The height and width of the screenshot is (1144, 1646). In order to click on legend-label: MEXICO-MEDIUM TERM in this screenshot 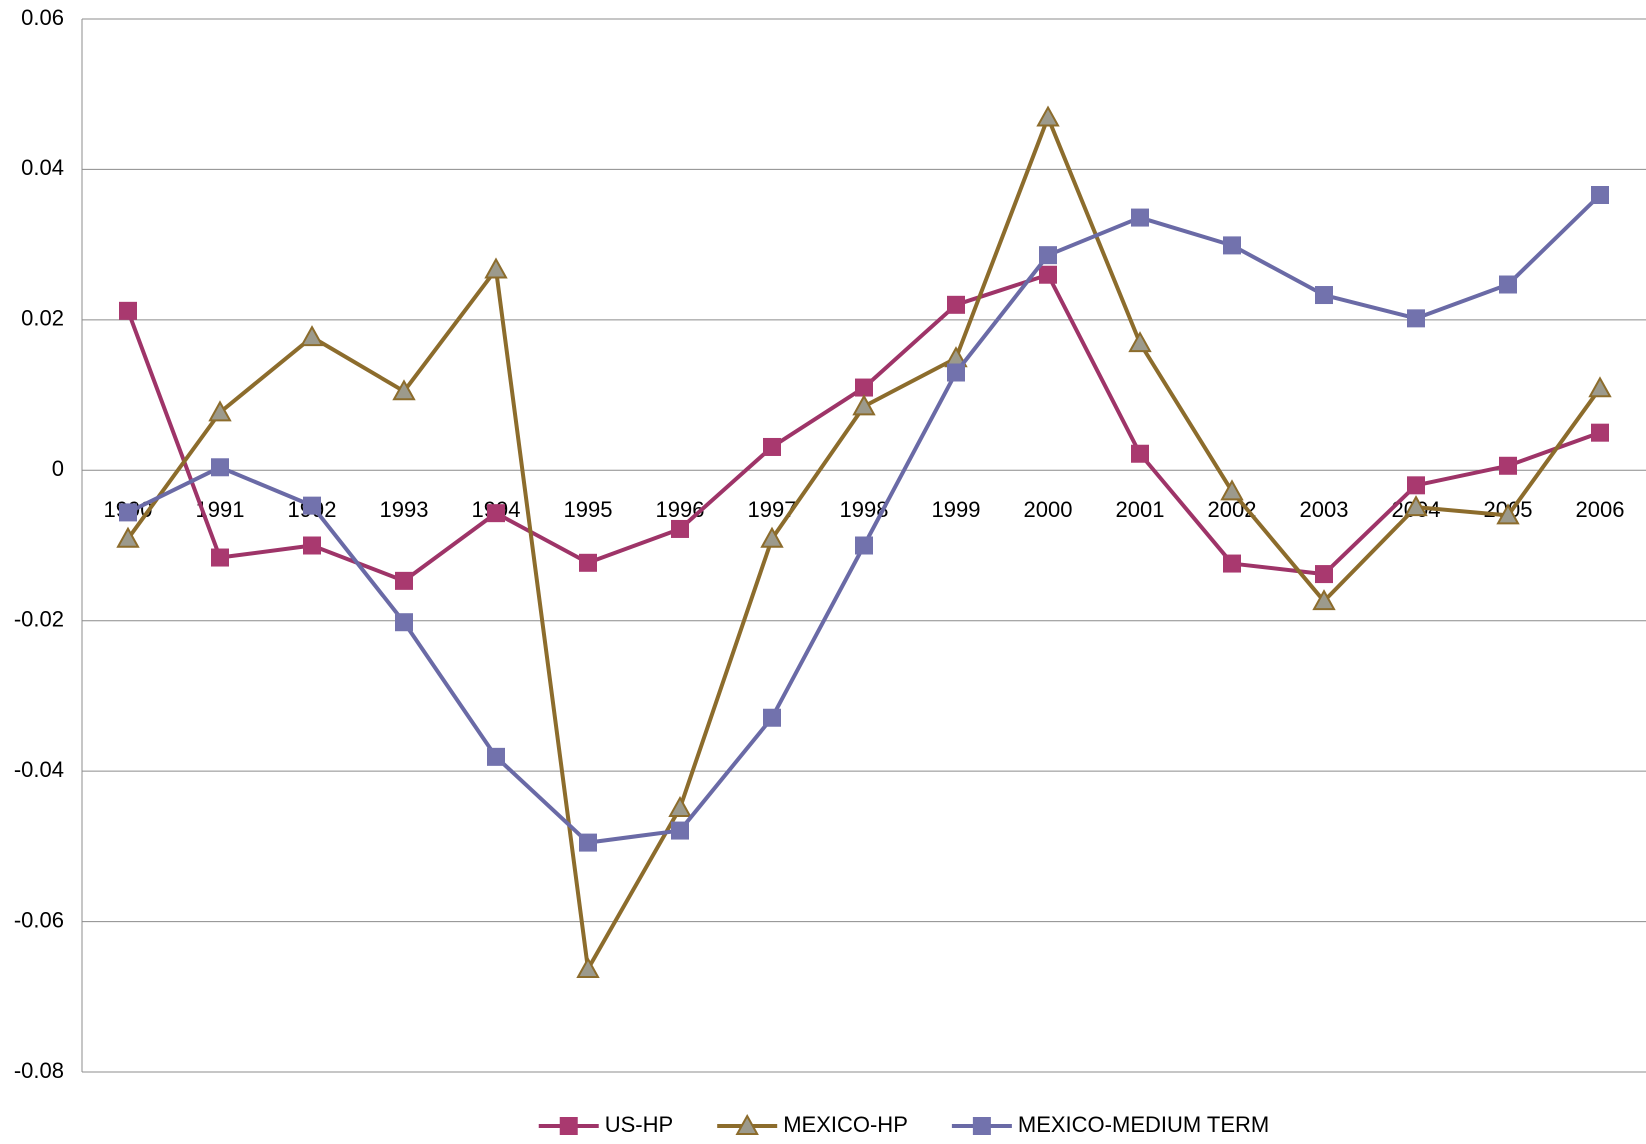, I will do `click(1143, 1124)`.